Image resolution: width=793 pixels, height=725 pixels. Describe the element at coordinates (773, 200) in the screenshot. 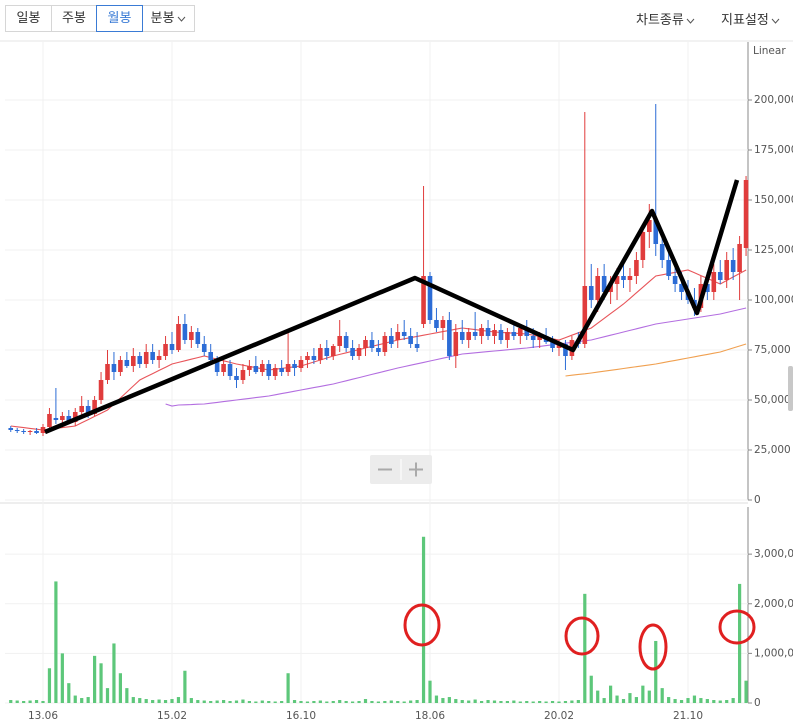

I see `y-tick-label: 150,000` at that location.